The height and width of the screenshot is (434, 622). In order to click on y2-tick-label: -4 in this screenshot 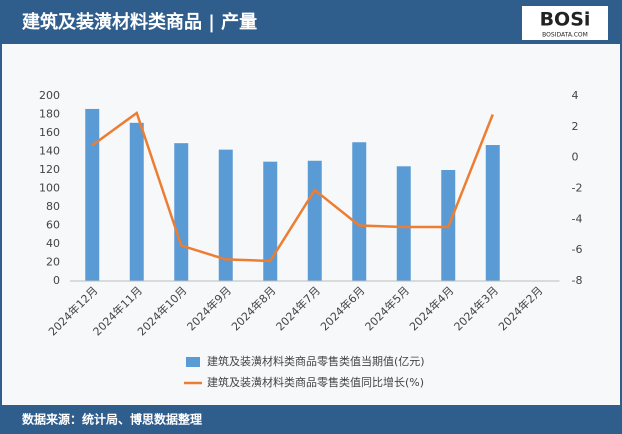, I will do `click(577, 218)`.